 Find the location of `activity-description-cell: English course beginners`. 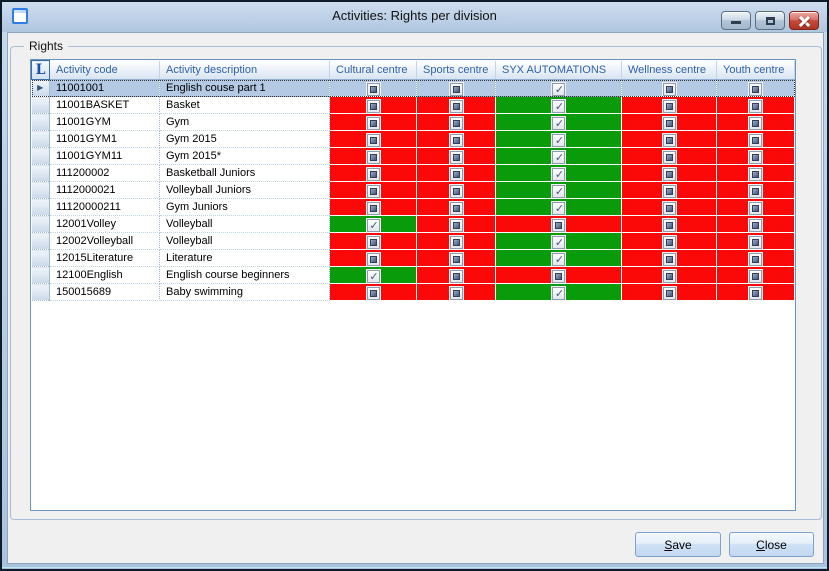

activity-description-cell: English course beginners is located at coordinates (244, 275).